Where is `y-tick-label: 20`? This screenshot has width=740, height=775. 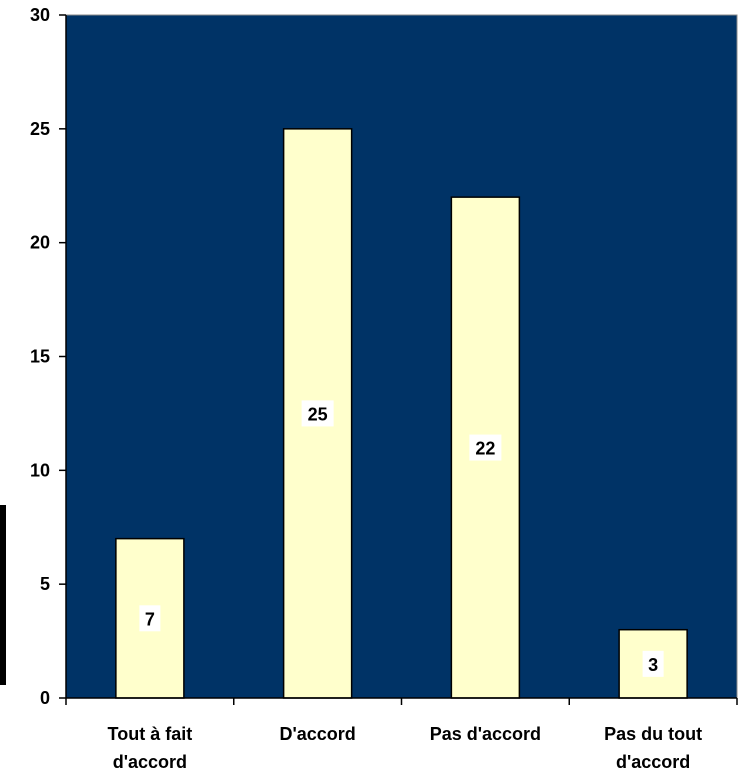 y-tick-label: 20 is located at coordinates (40, 243).